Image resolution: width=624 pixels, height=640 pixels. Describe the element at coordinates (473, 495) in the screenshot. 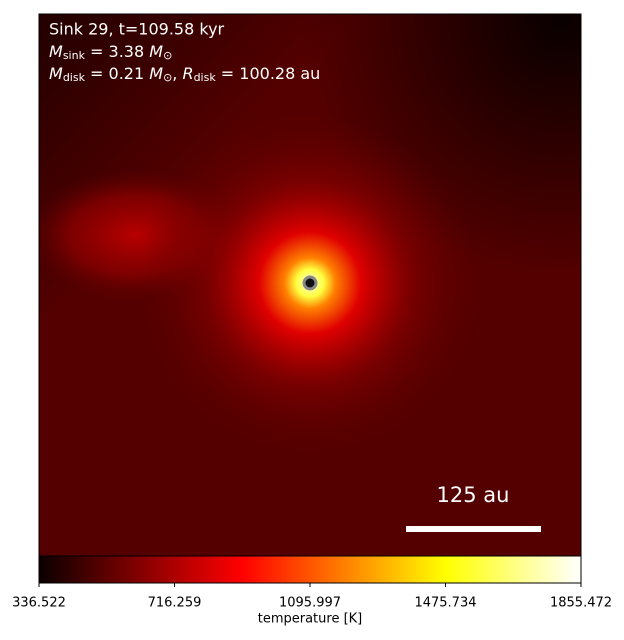

I see `scale-bar-label: 125 au` at that location.